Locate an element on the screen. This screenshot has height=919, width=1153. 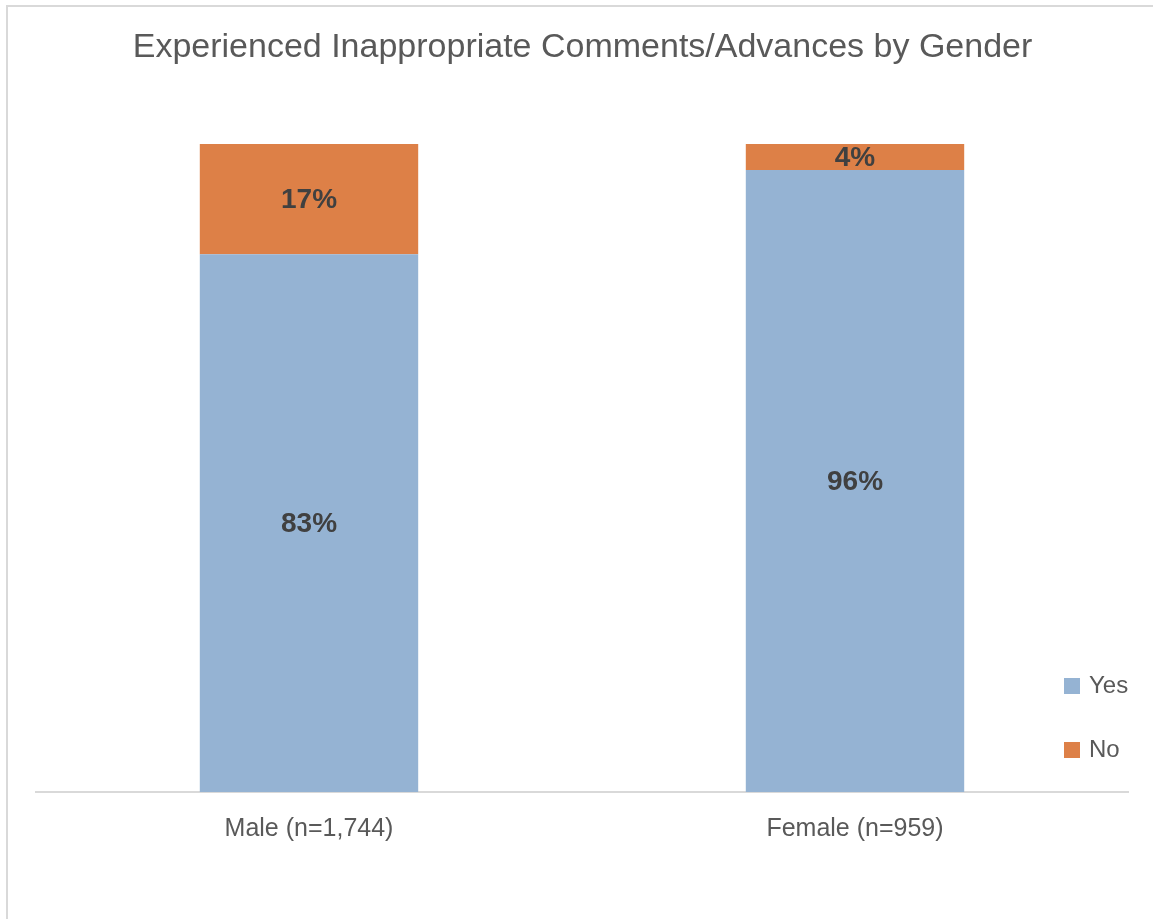
chart-title: Experienced Inappropriate Comments/Advances by Gender is located at coordinates (582, 45).